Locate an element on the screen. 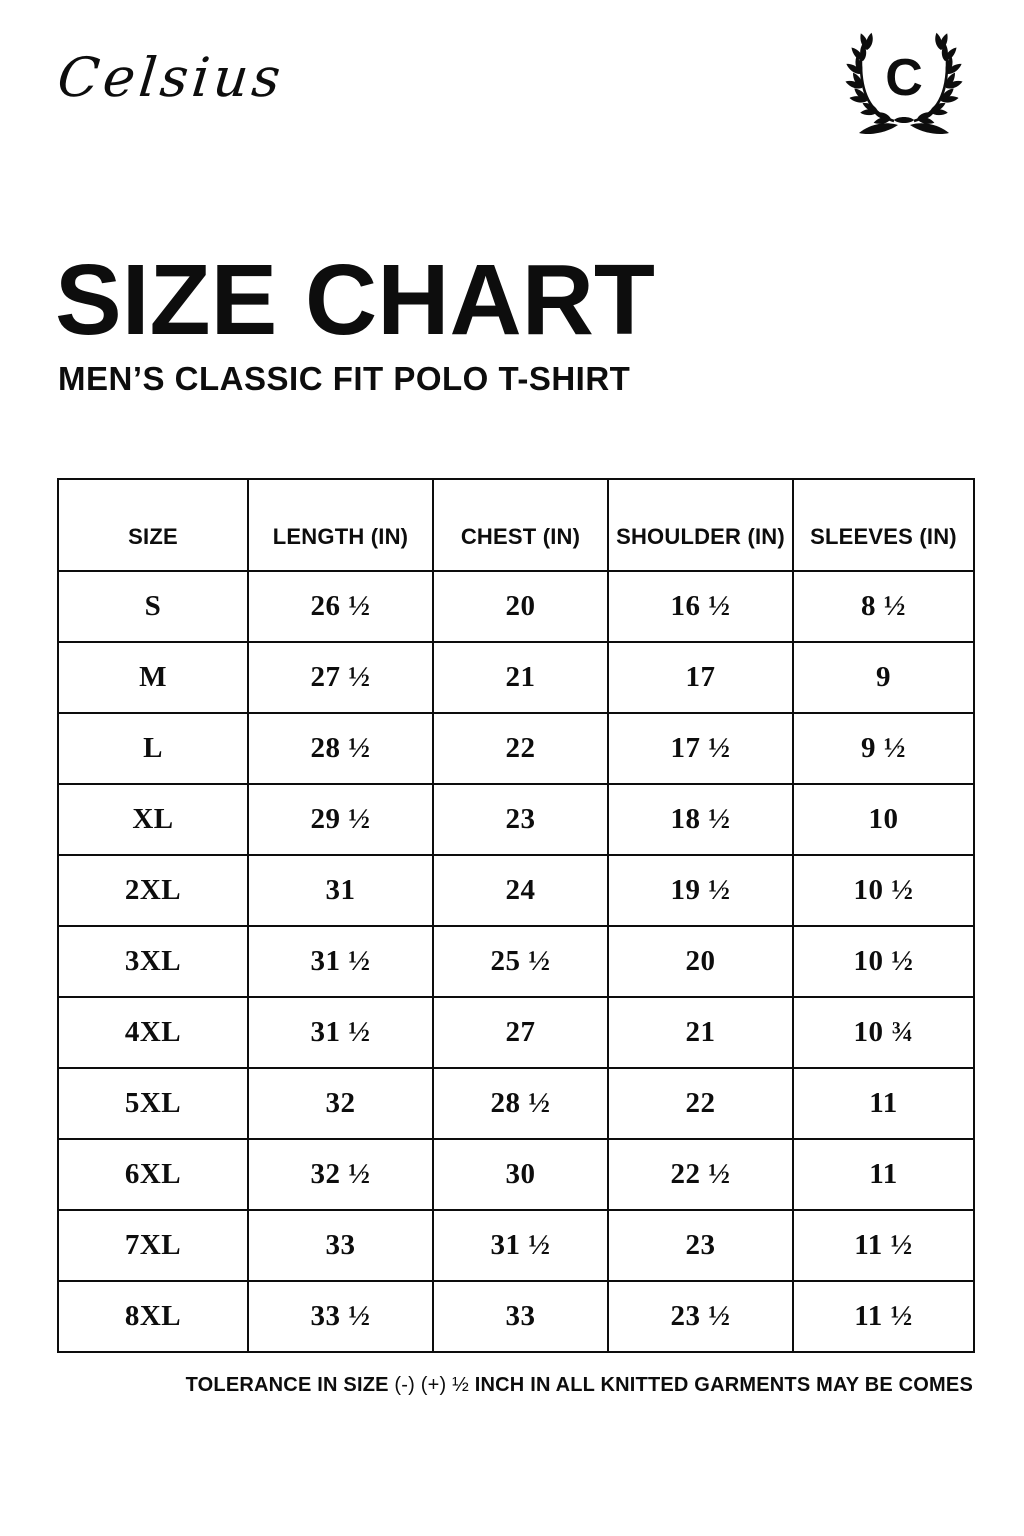 This screenshot has height=1536, width=1024. footnote-segment: (-) (+) ½ is located at coordinates (434, 1385).